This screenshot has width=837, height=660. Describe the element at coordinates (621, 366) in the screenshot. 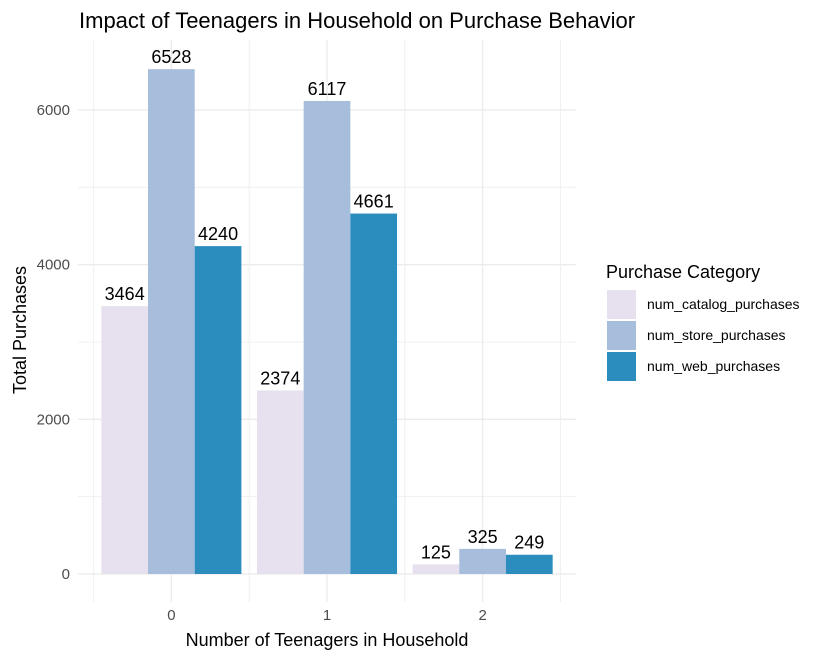

I see `legend-key-num_web_purchases` at that location.